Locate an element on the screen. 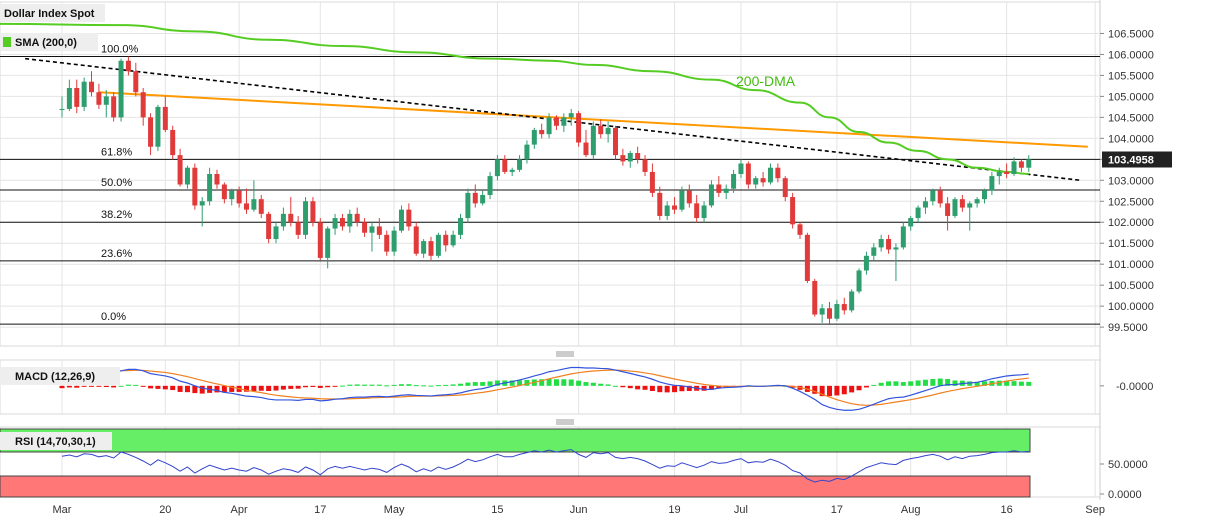  y-tick-label: 106.0000 is located at coordinates (1131, 55).